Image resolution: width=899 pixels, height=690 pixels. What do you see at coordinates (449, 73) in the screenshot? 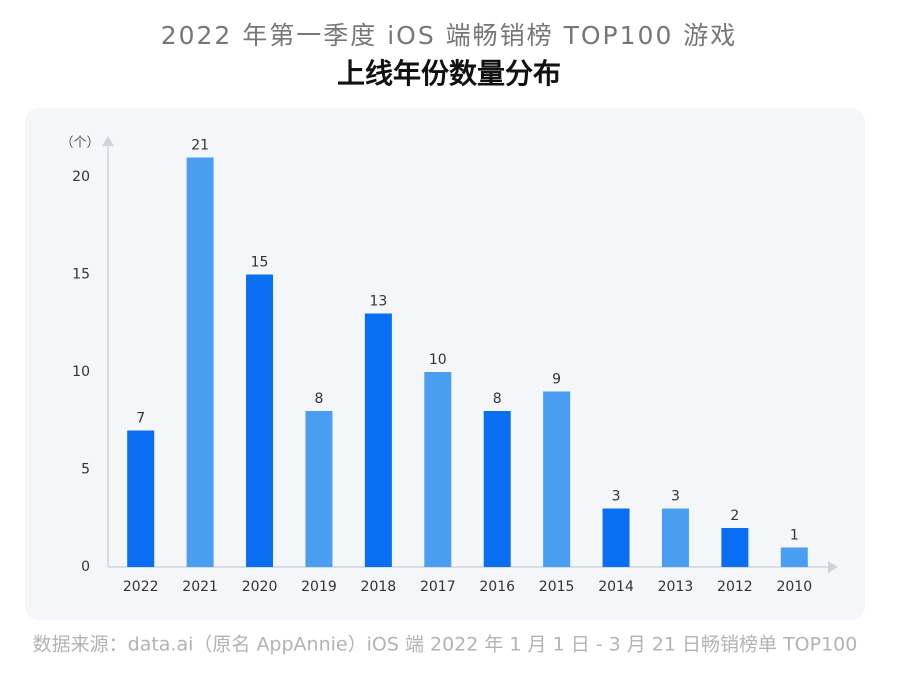
I see `chart-subtitle: 上线年份数量分布` at bounding box center [449, 73].